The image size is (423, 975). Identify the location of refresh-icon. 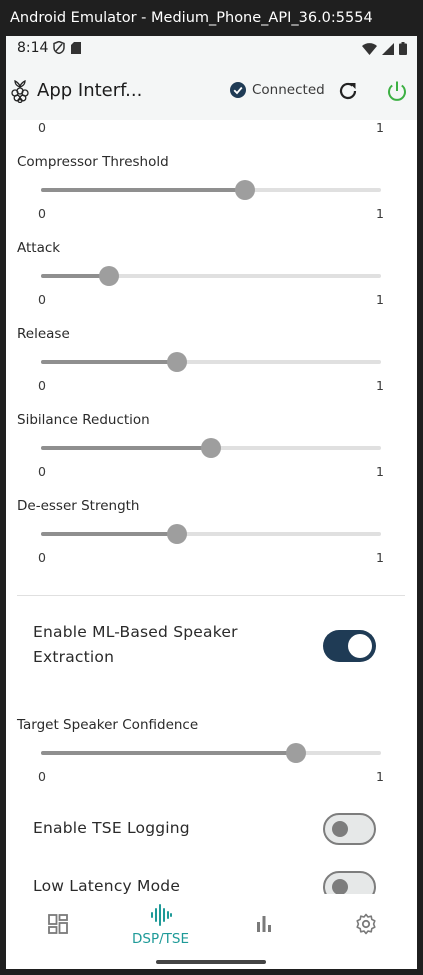
(348, 91).